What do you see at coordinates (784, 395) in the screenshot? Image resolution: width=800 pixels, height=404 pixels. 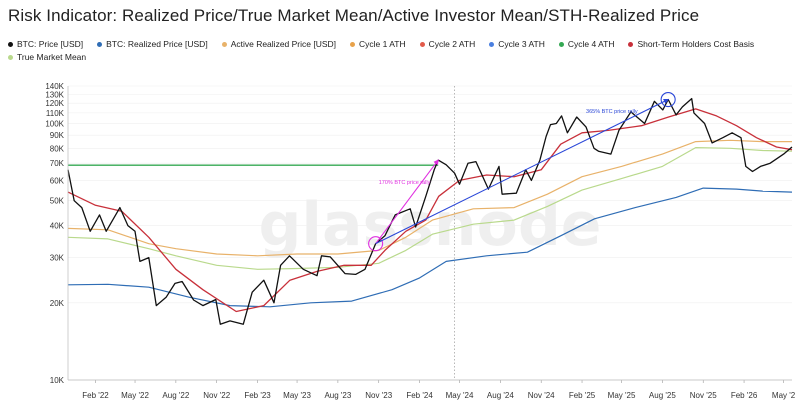 I see `x-tick-label: May '2` at bounding box center [784, 395].